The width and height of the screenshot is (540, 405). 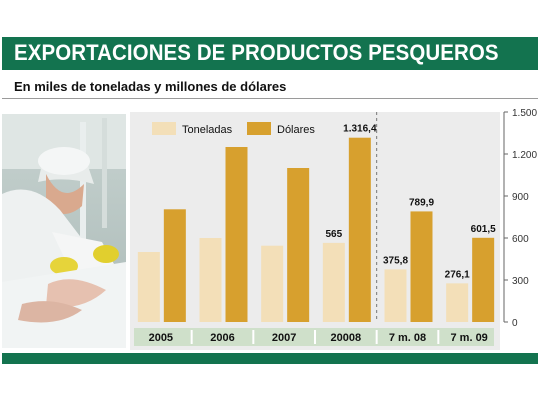 What do you see at coordinates (207, 130) in the screenshot?
I see `legend-label: Toneladas` at bounding box center [207, 130].